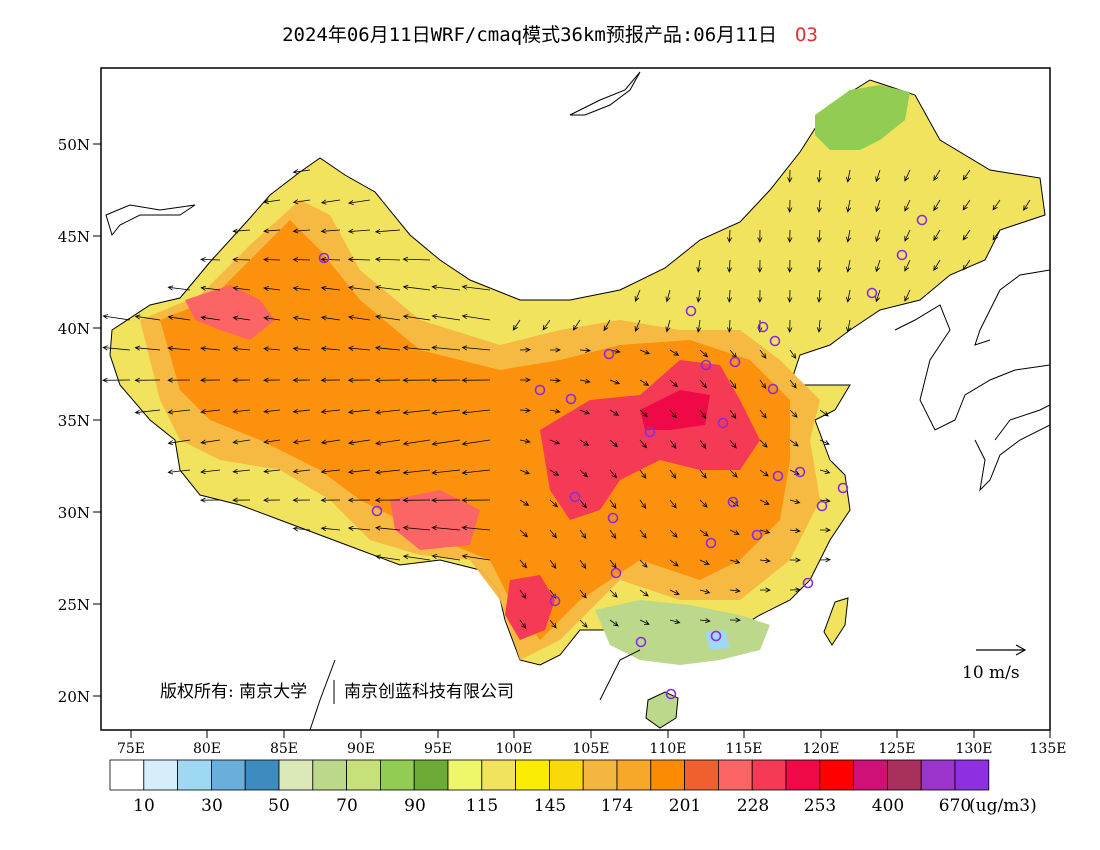 The width and height of the screenshot is (1100, 850). I want to click on colorbar-label: 201, so click(685, 806).